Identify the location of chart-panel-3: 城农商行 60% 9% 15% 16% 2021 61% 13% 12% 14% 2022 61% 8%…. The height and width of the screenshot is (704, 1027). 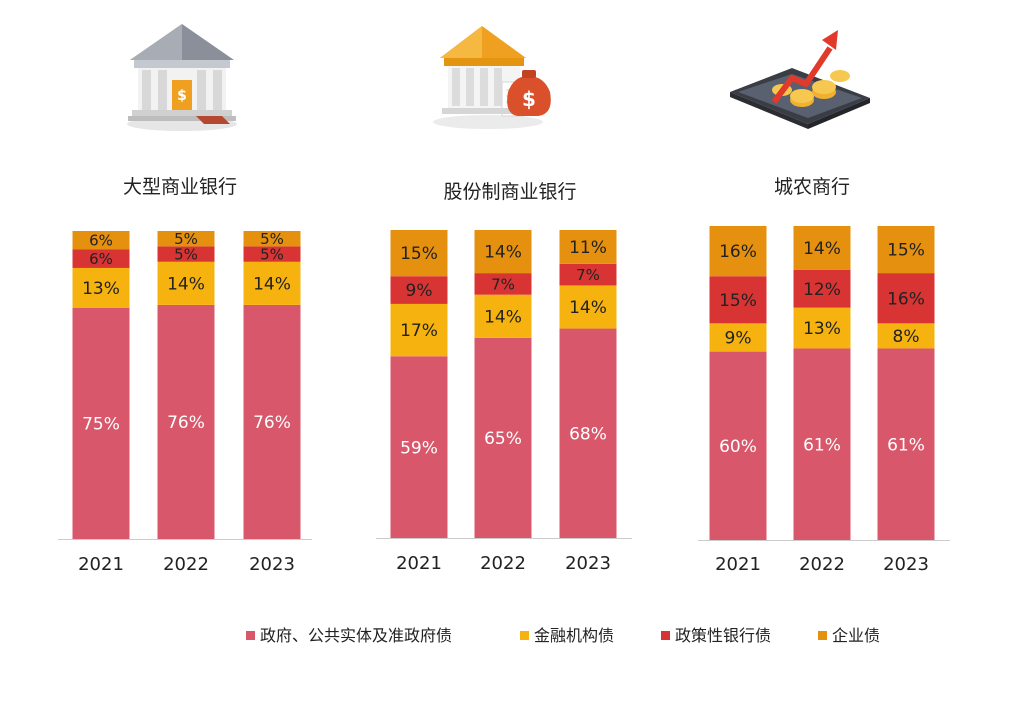
(824, 375).